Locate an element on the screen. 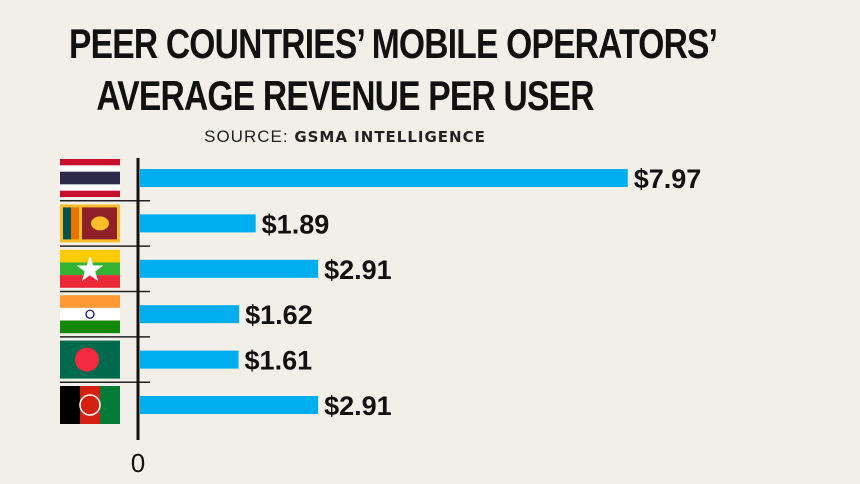  chart-title-line2: AVERAGE REVENUE PER USER is located at coordinates (345, 95).